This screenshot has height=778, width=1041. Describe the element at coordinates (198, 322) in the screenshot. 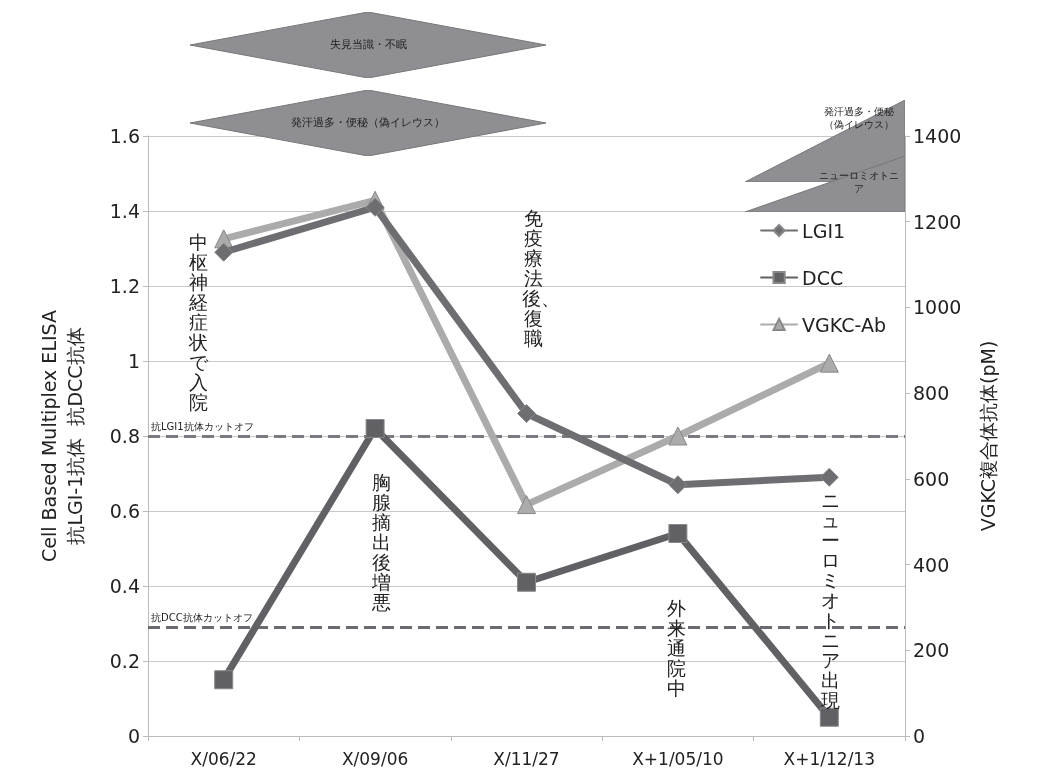

I see `text: 中枢神経症状で入院` at that location.